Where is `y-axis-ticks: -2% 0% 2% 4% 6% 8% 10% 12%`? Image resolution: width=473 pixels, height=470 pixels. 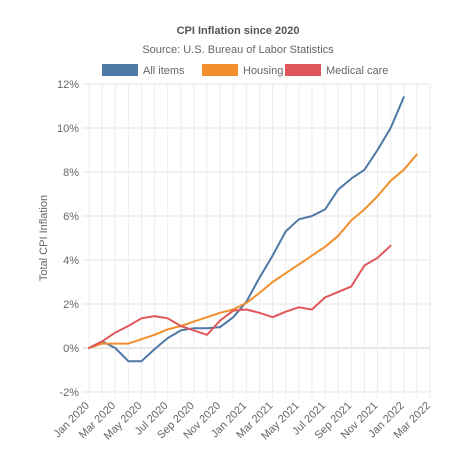 y-axis-ticks: -2% 0% 2% 4% 6% 8% 10% 12% is located at coordinates (68, 239).